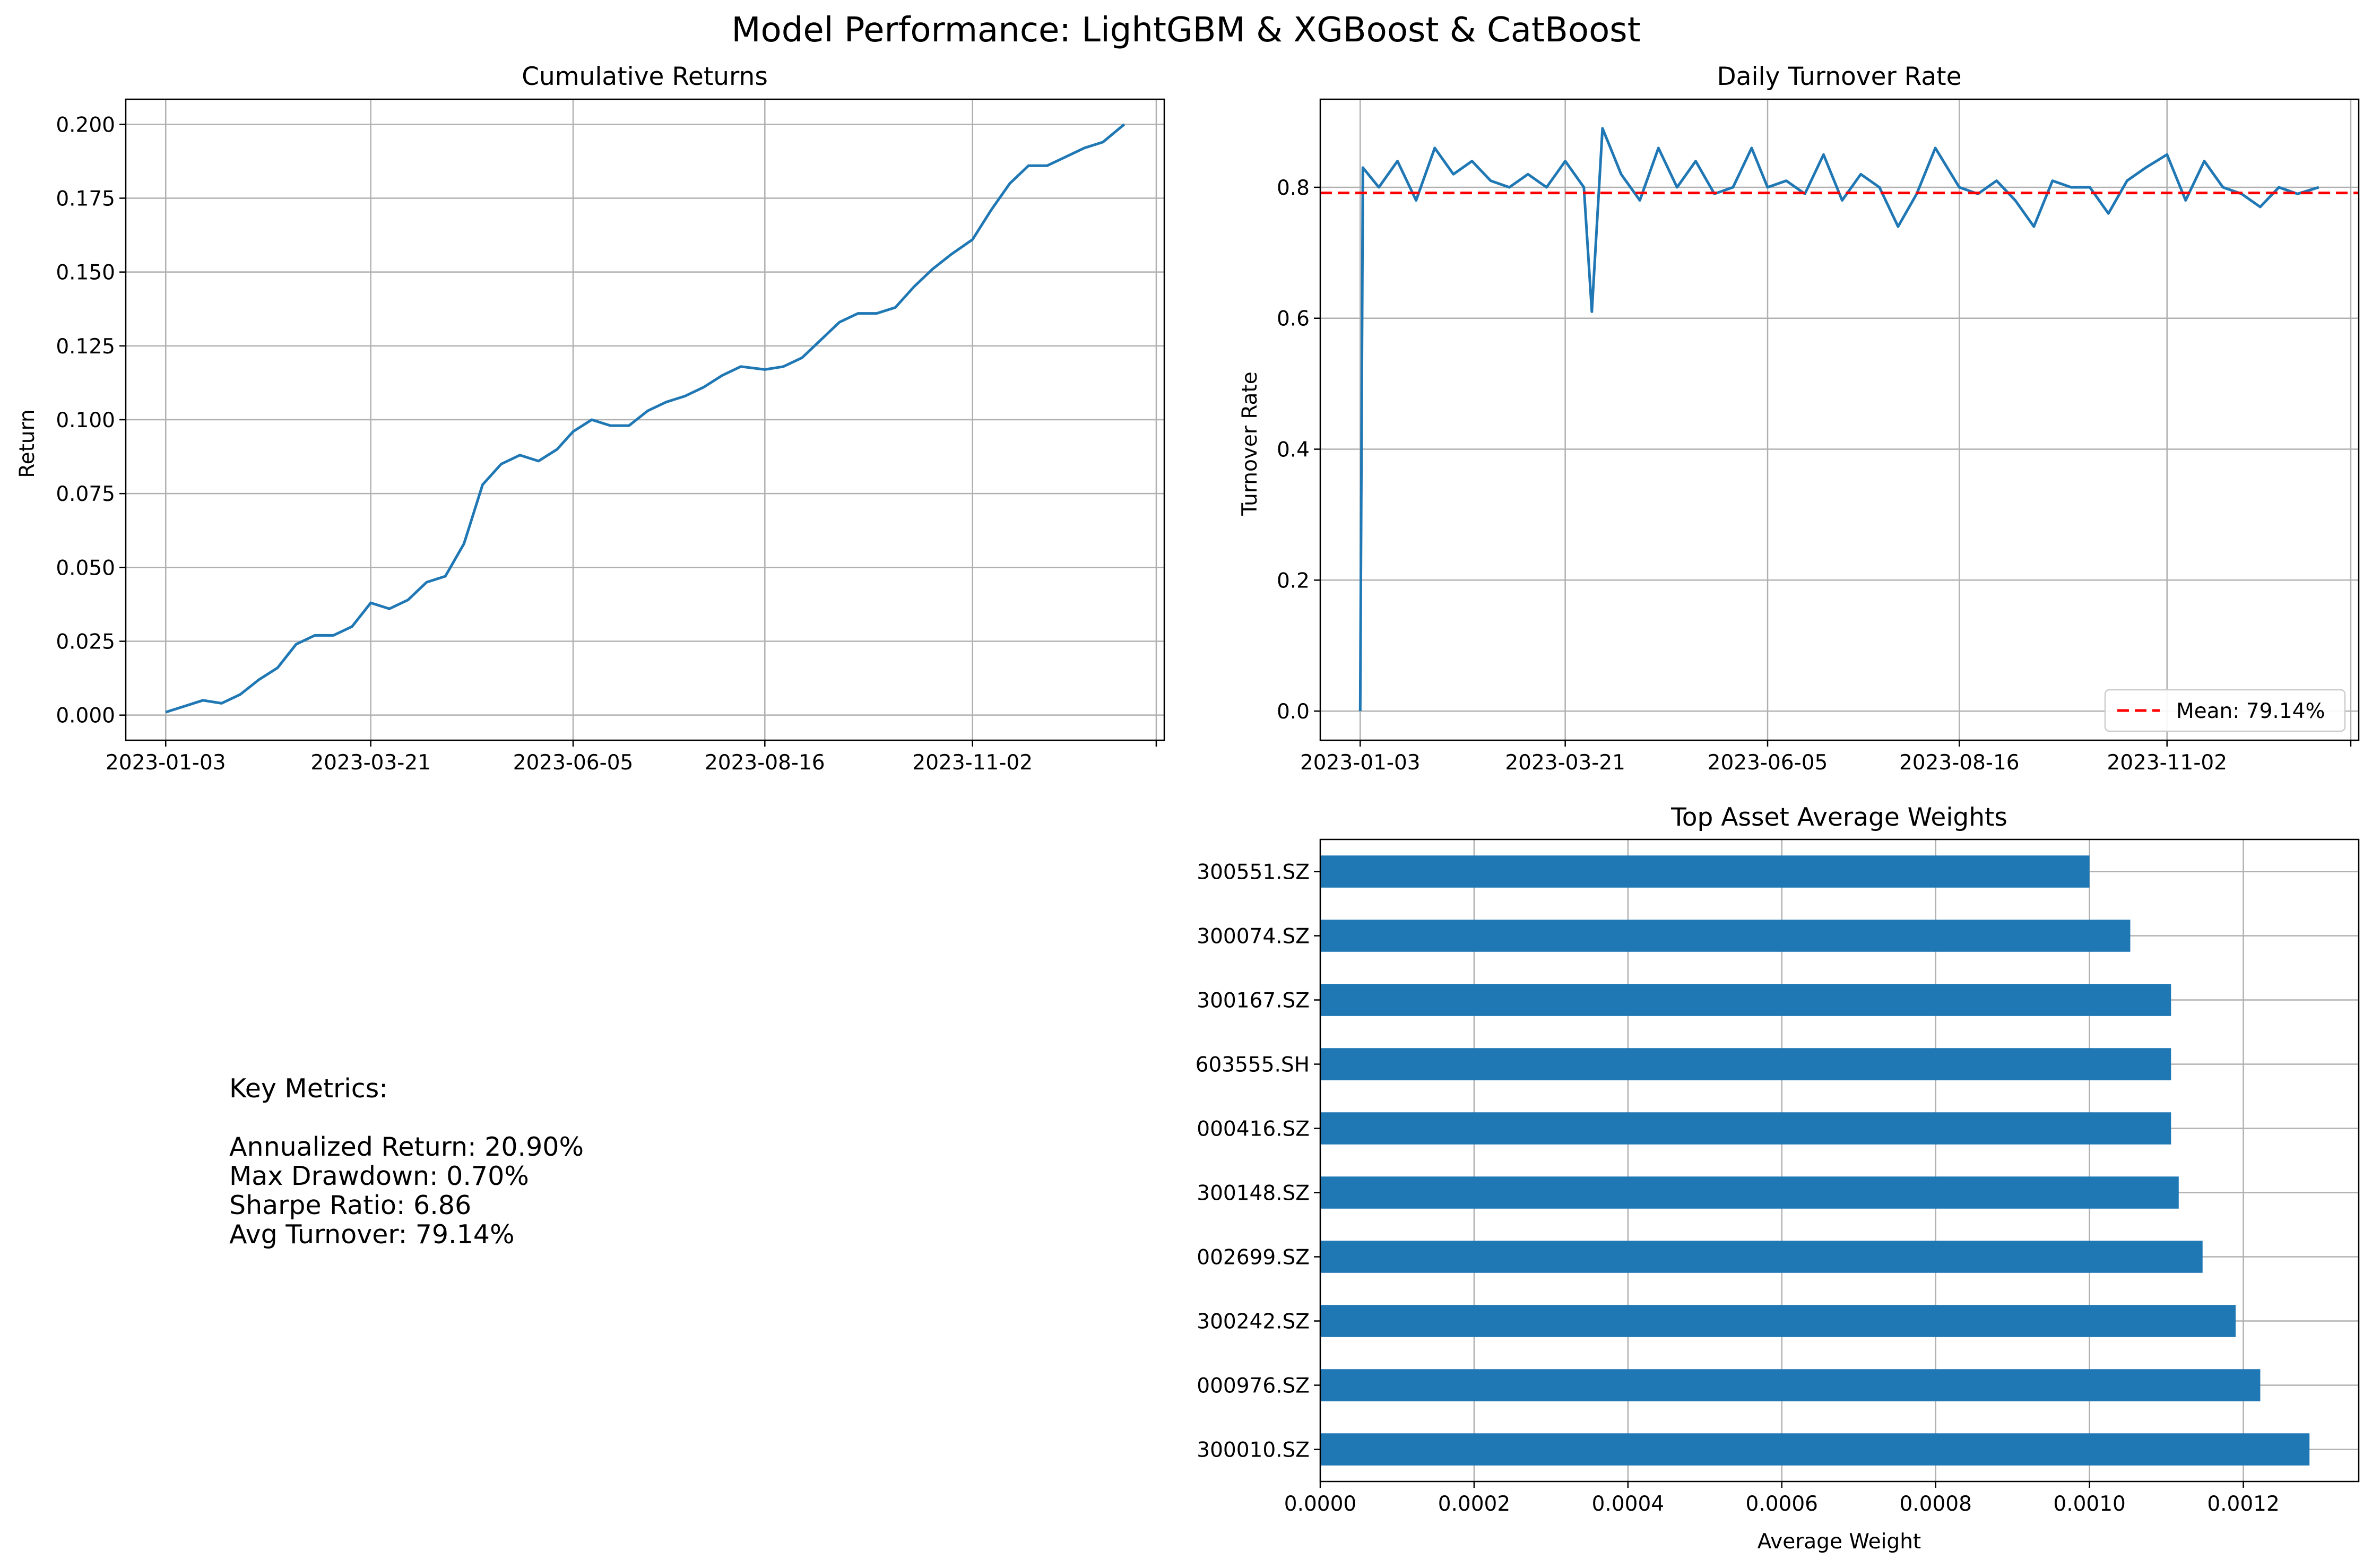 The height and width of the screenshot is (1568, 2372). I want to click on weights-category-label: 300148.SZ, so click(1253, 1194).